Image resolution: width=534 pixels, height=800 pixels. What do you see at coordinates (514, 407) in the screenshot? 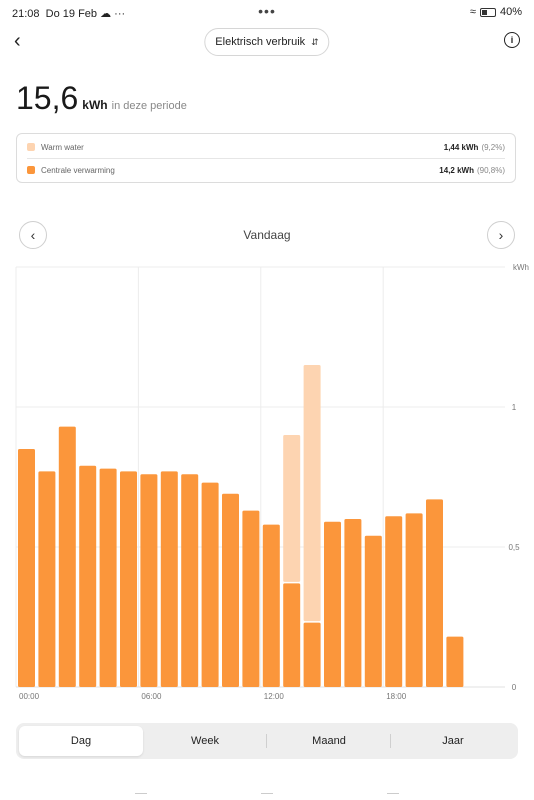
I see `y-tick-label: 1` at bounding box center [514, 407].